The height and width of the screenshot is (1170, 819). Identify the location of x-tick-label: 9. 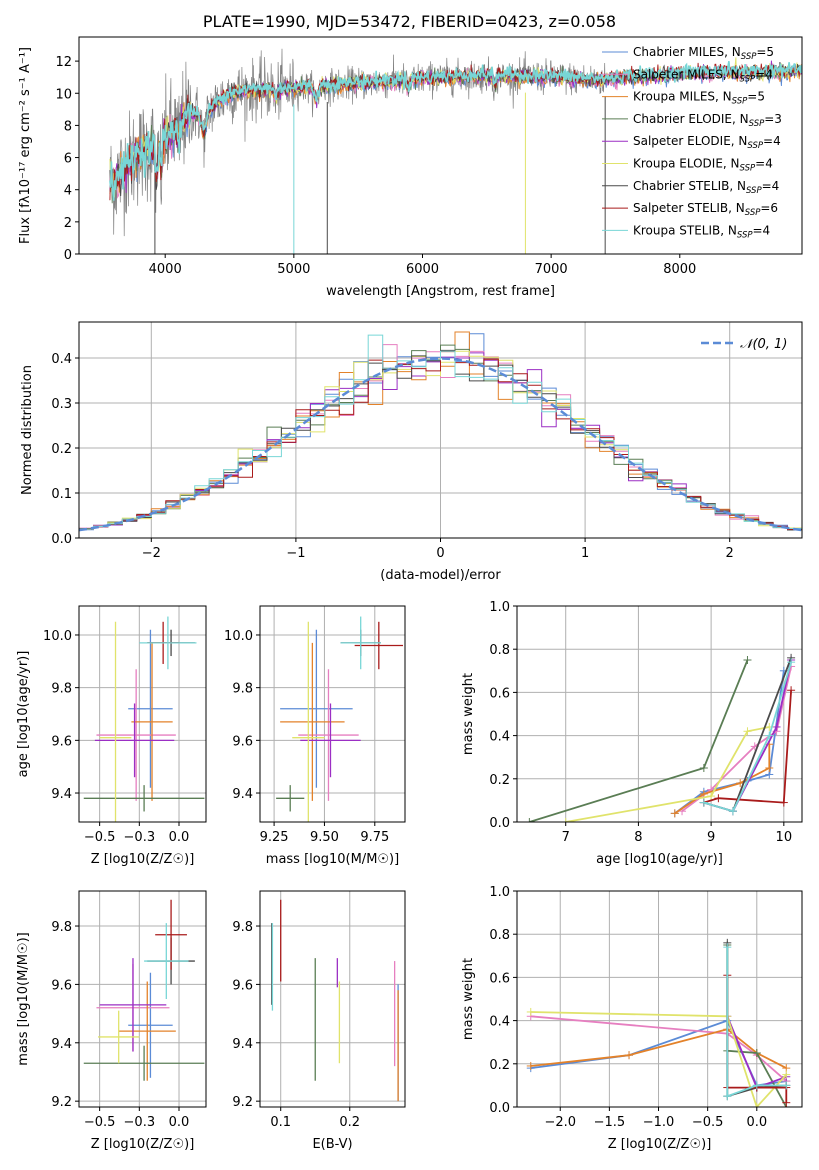
(711, 837).